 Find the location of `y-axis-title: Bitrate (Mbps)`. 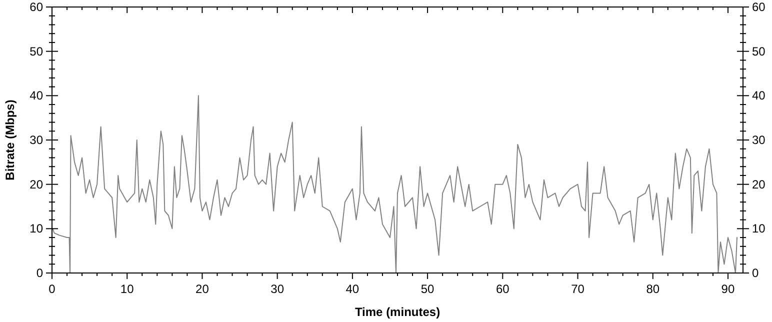

y-axis-title: Bitrate (Mbps) is located at coordinates (10, 140).